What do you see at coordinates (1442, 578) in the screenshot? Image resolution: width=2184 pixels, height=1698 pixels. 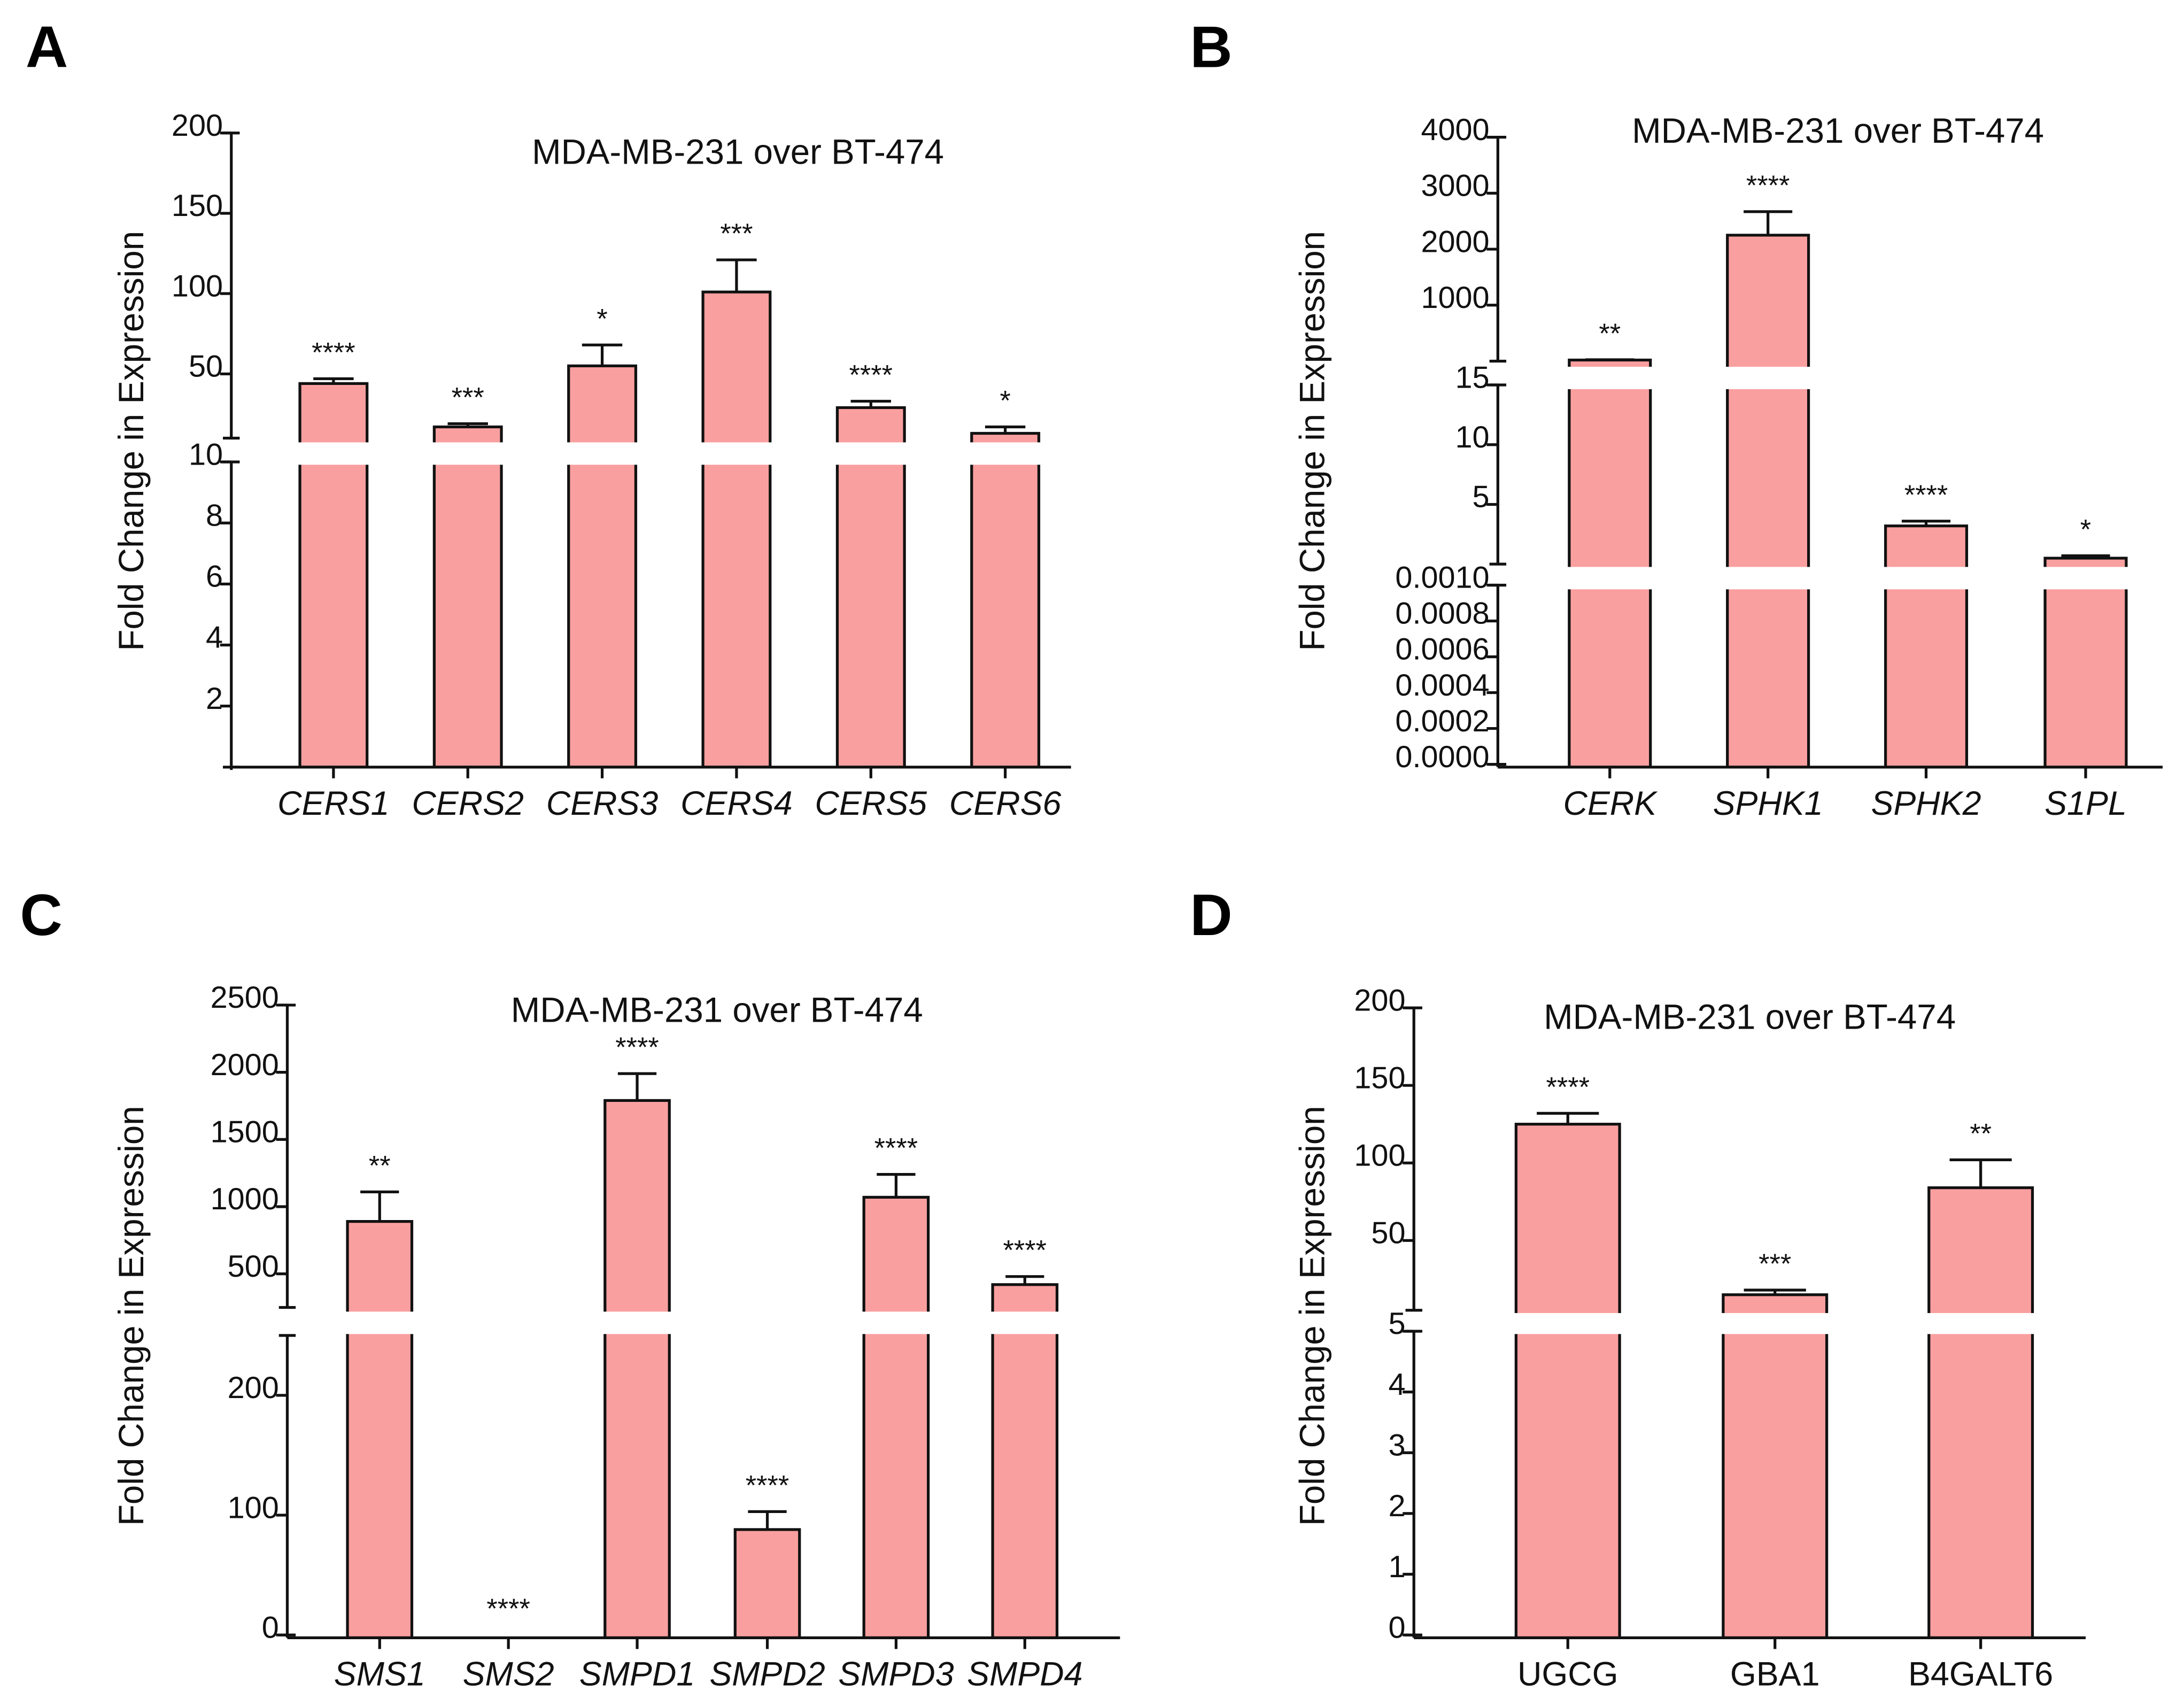 I see `y-tick-label: 0.0010` at bounding box center [1442, 578].